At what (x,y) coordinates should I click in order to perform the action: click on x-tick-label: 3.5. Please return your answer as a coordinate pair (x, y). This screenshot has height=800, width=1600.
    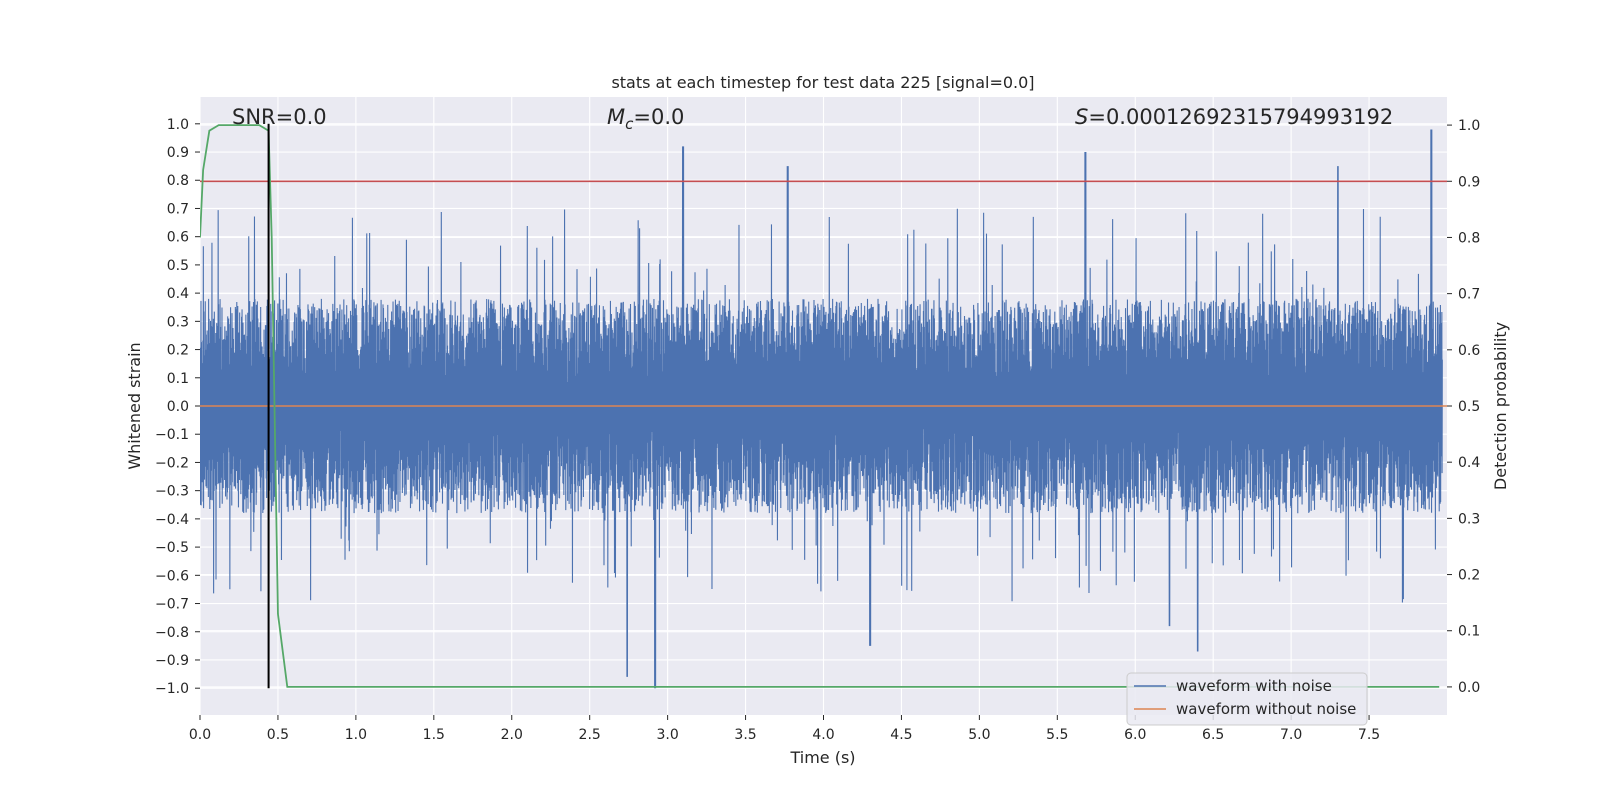
    Looking at the image, I should click on (745, 735).